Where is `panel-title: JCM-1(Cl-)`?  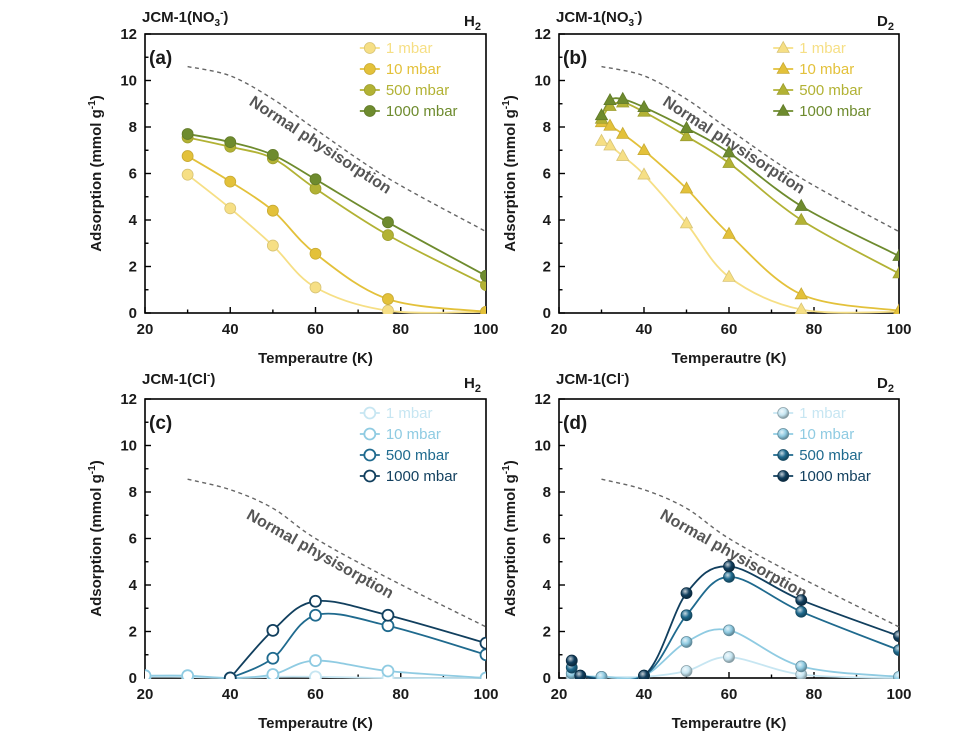
panel-title: JCM-1(Cl-) is located at coordinates (178, 379).